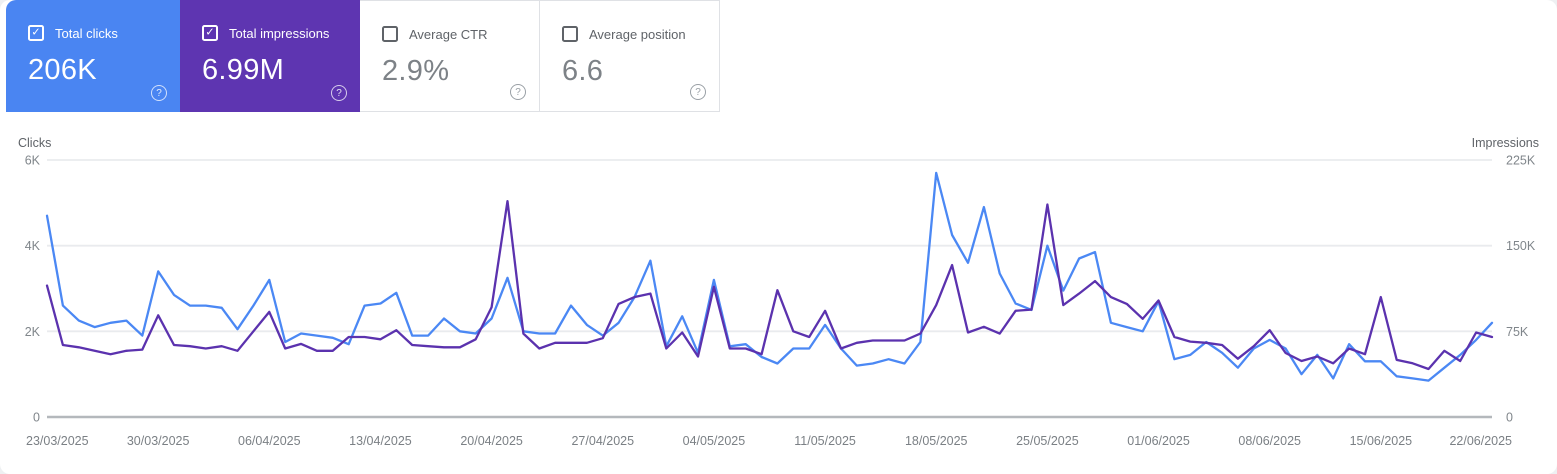  Describe the element at coordinates (1517, 332) in the screenshot. I see `right-axis-tick: 75K` at that location.